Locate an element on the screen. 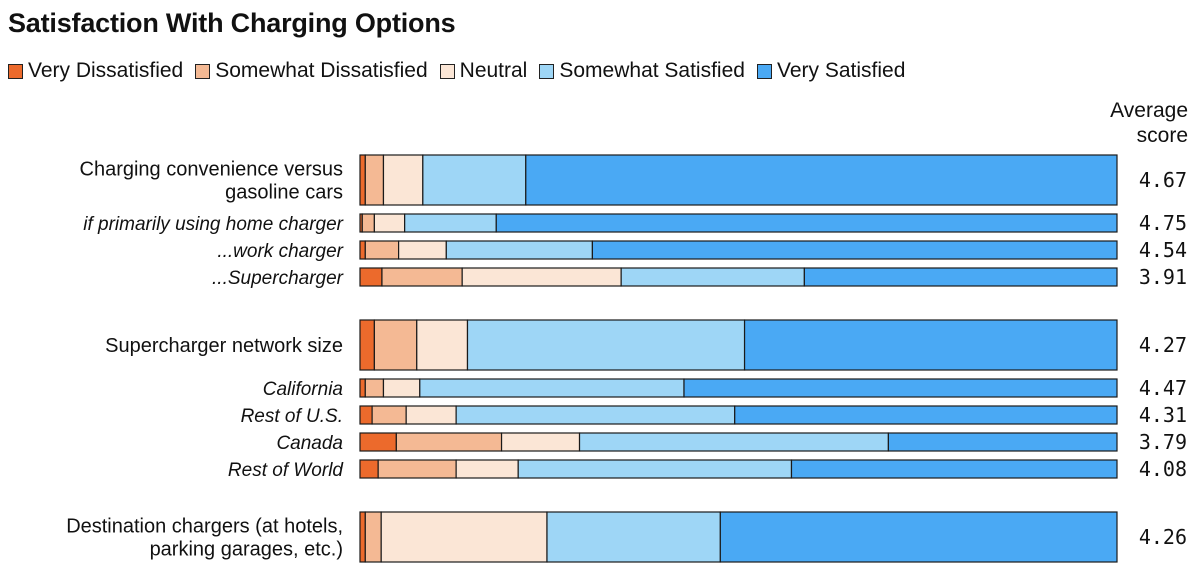  legend-item-neutral: Neutral is located at coordinates (483, 71).